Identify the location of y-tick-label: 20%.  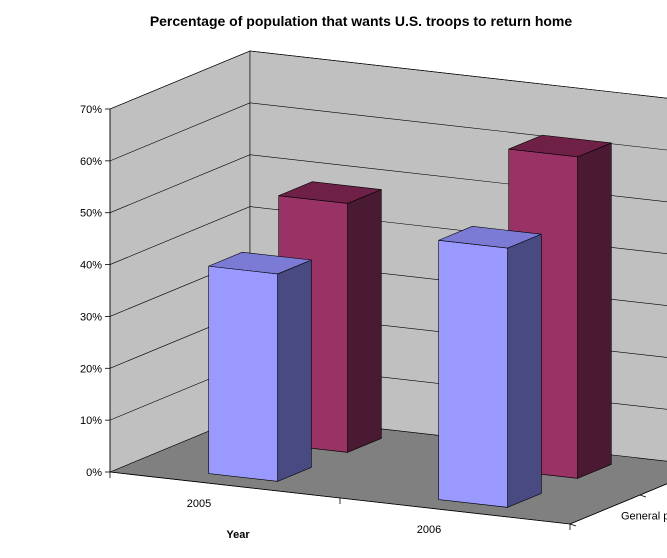
(91, 369).